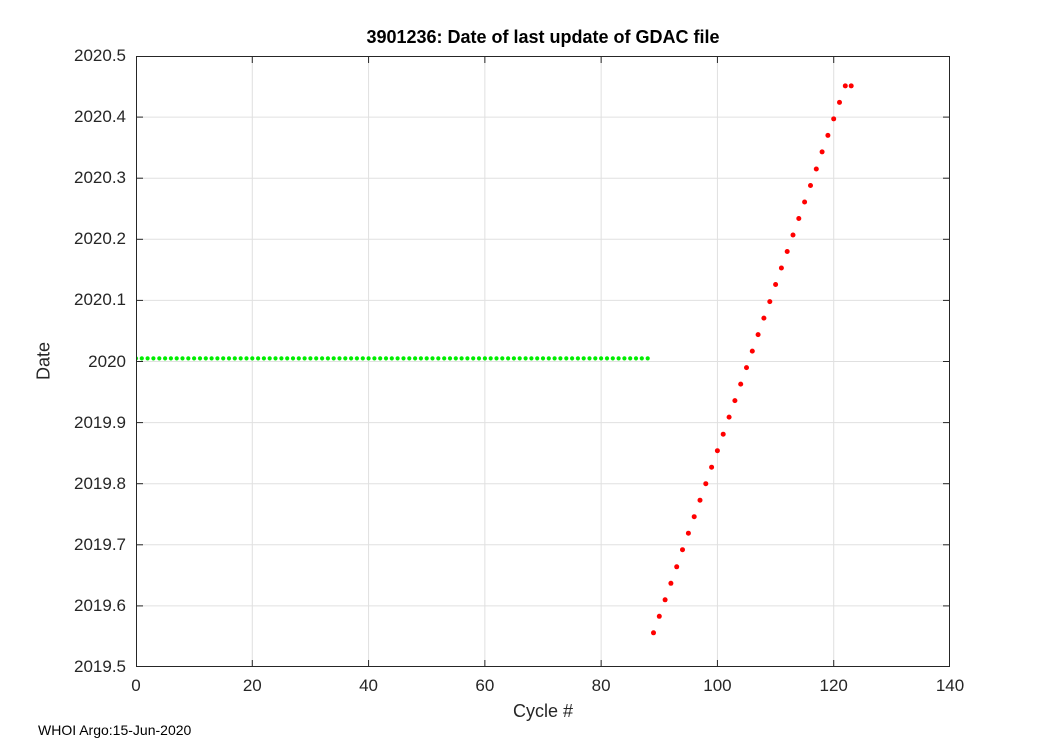  Describe the element at coordinates (485, 685) in the screenshot. I see `x-tick-label: 60` at that location.